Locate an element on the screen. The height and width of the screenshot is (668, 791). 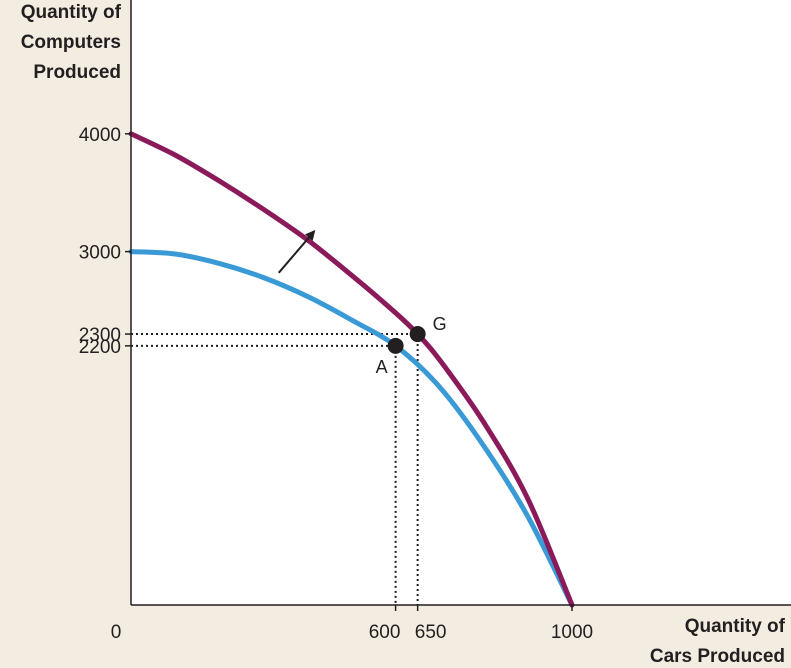
y-tick-label: 2300 is located at coordinates (100, 335).